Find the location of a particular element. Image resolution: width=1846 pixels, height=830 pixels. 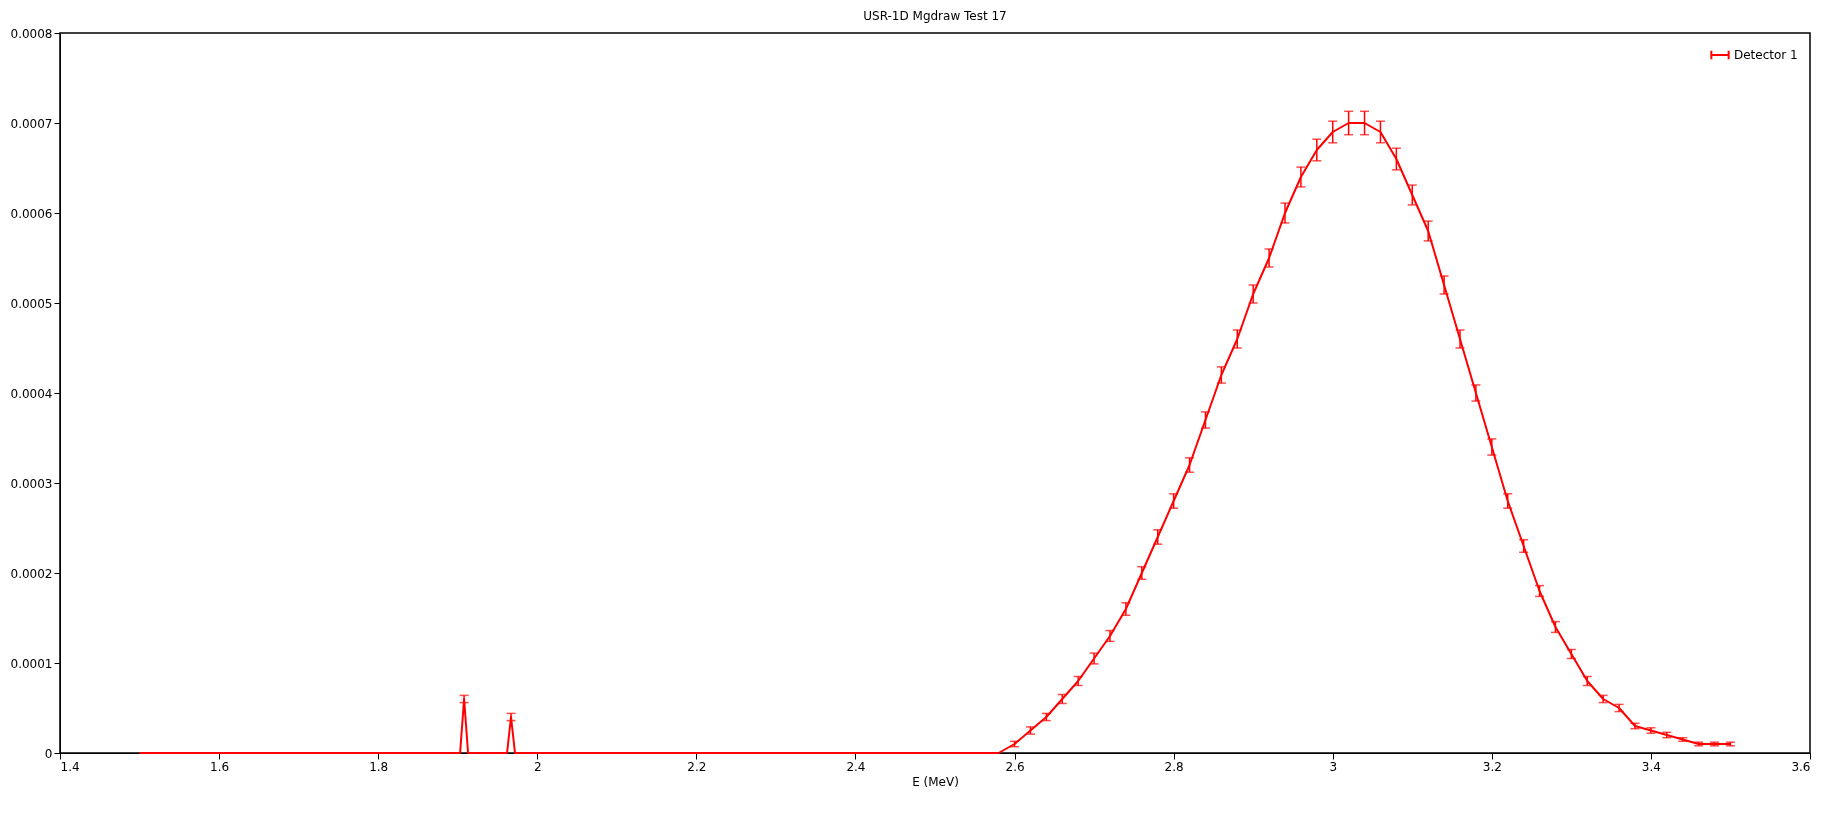

legend-label: Detector 1 is located at coordinates (1766, 55).